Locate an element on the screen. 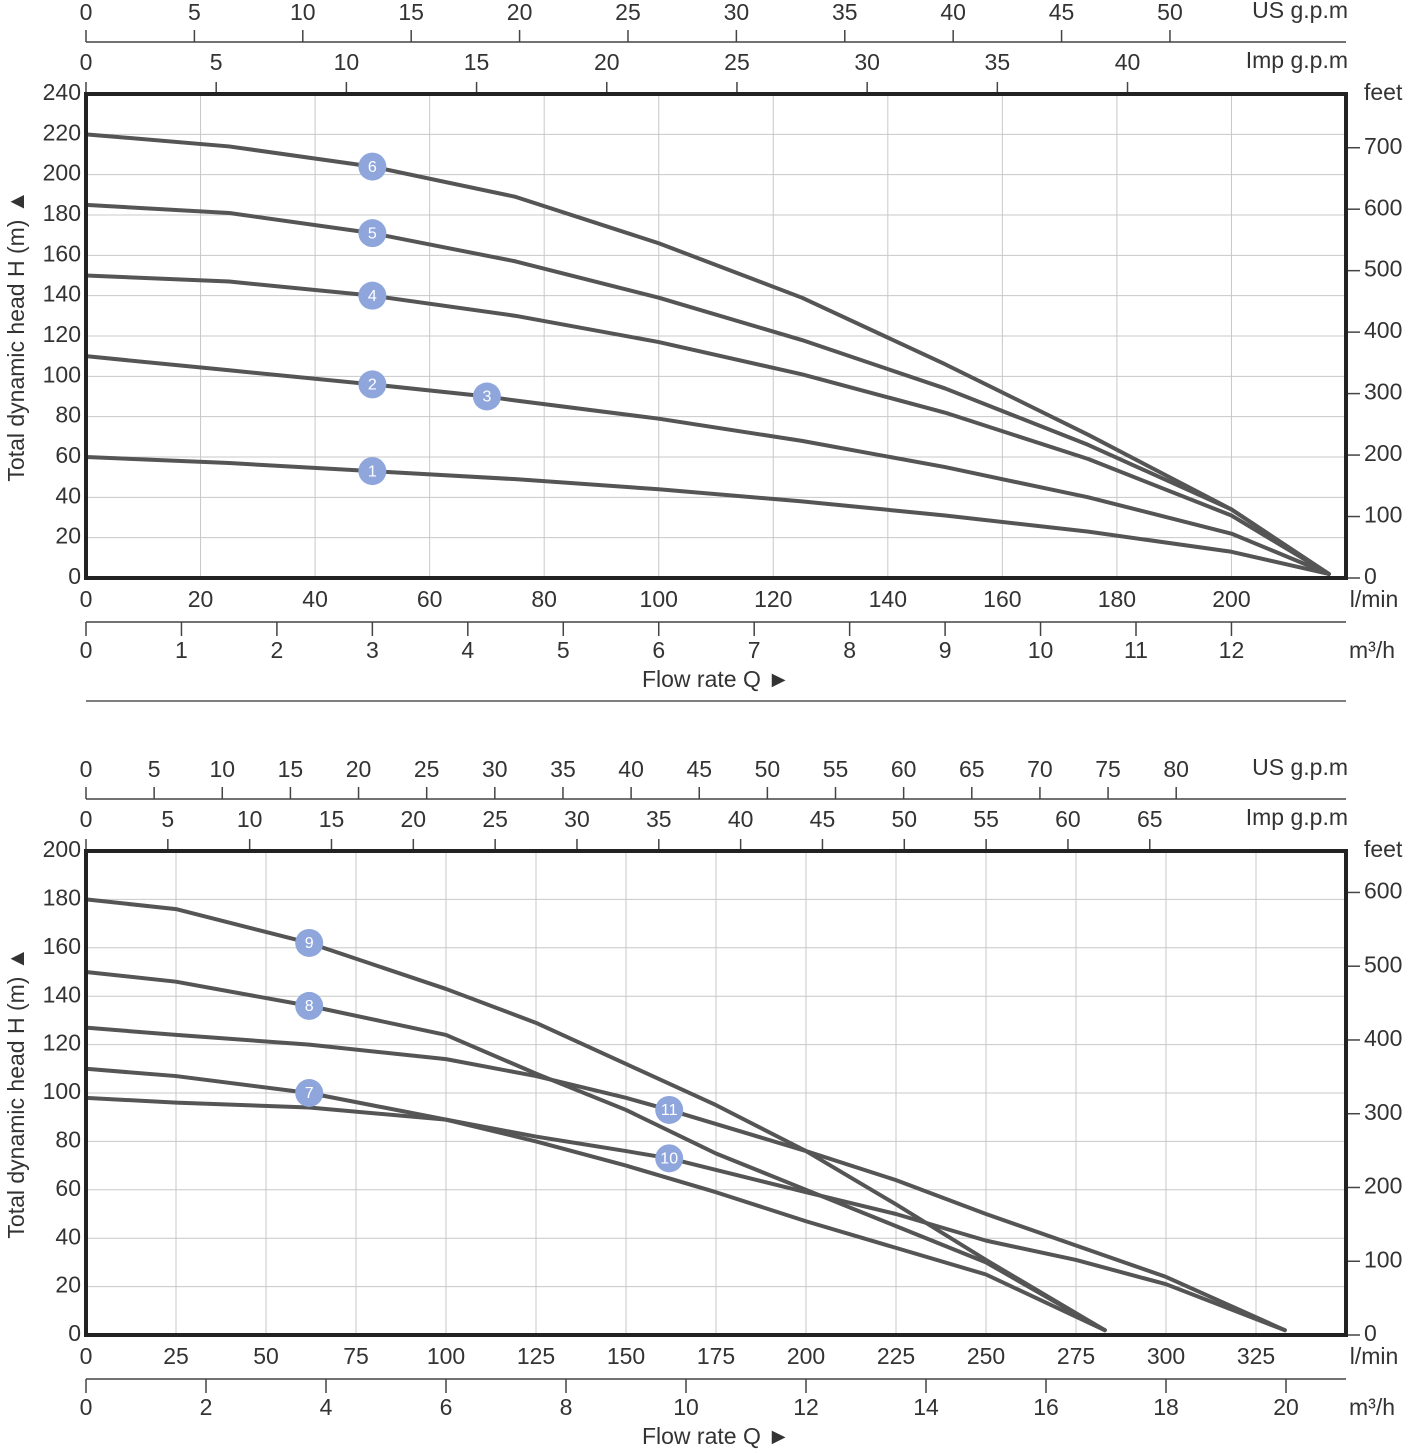 The image size is (1417, 1455). x-axis-title: Flow rate Q ► is located at coordinates (716, 679).